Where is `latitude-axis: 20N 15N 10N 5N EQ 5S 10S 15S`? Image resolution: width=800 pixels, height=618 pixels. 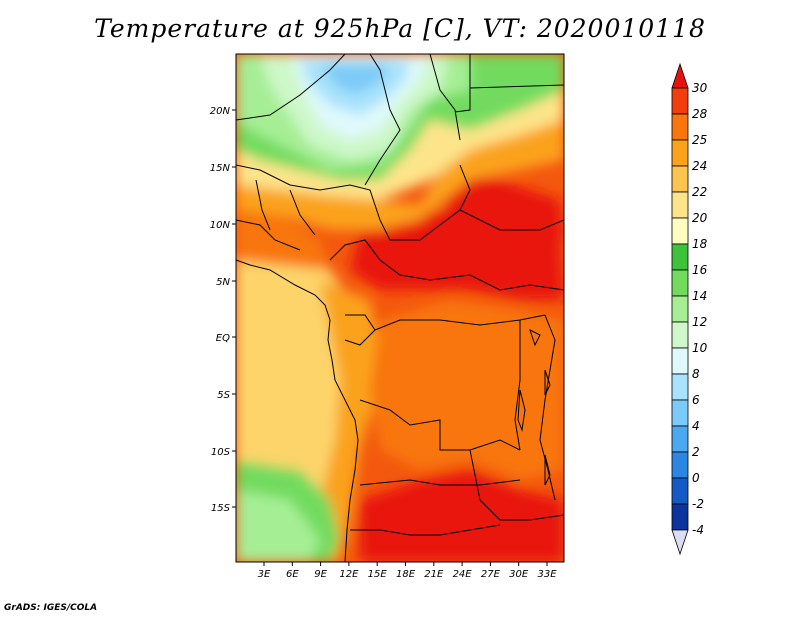 latitude-axis: 20N 15N 10N 5N EQ 5S 10S 15S is located at coordinates (223, 310).